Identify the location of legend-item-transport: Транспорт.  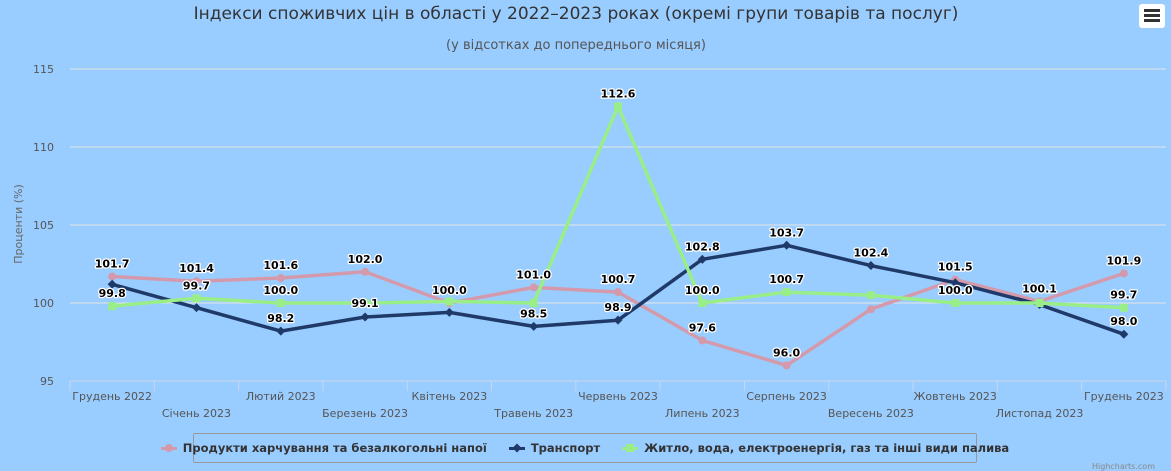
(554, 448).